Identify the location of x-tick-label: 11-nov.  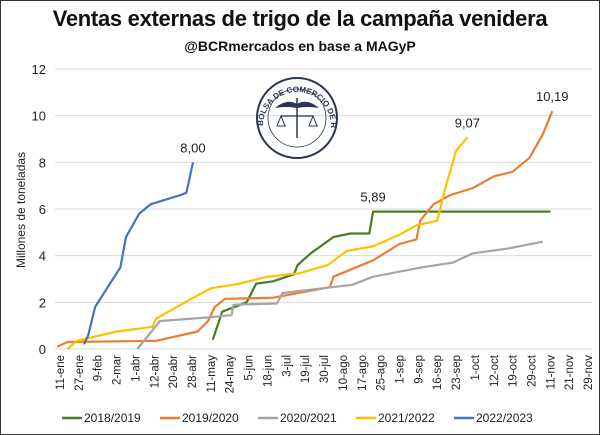
(551, 372).